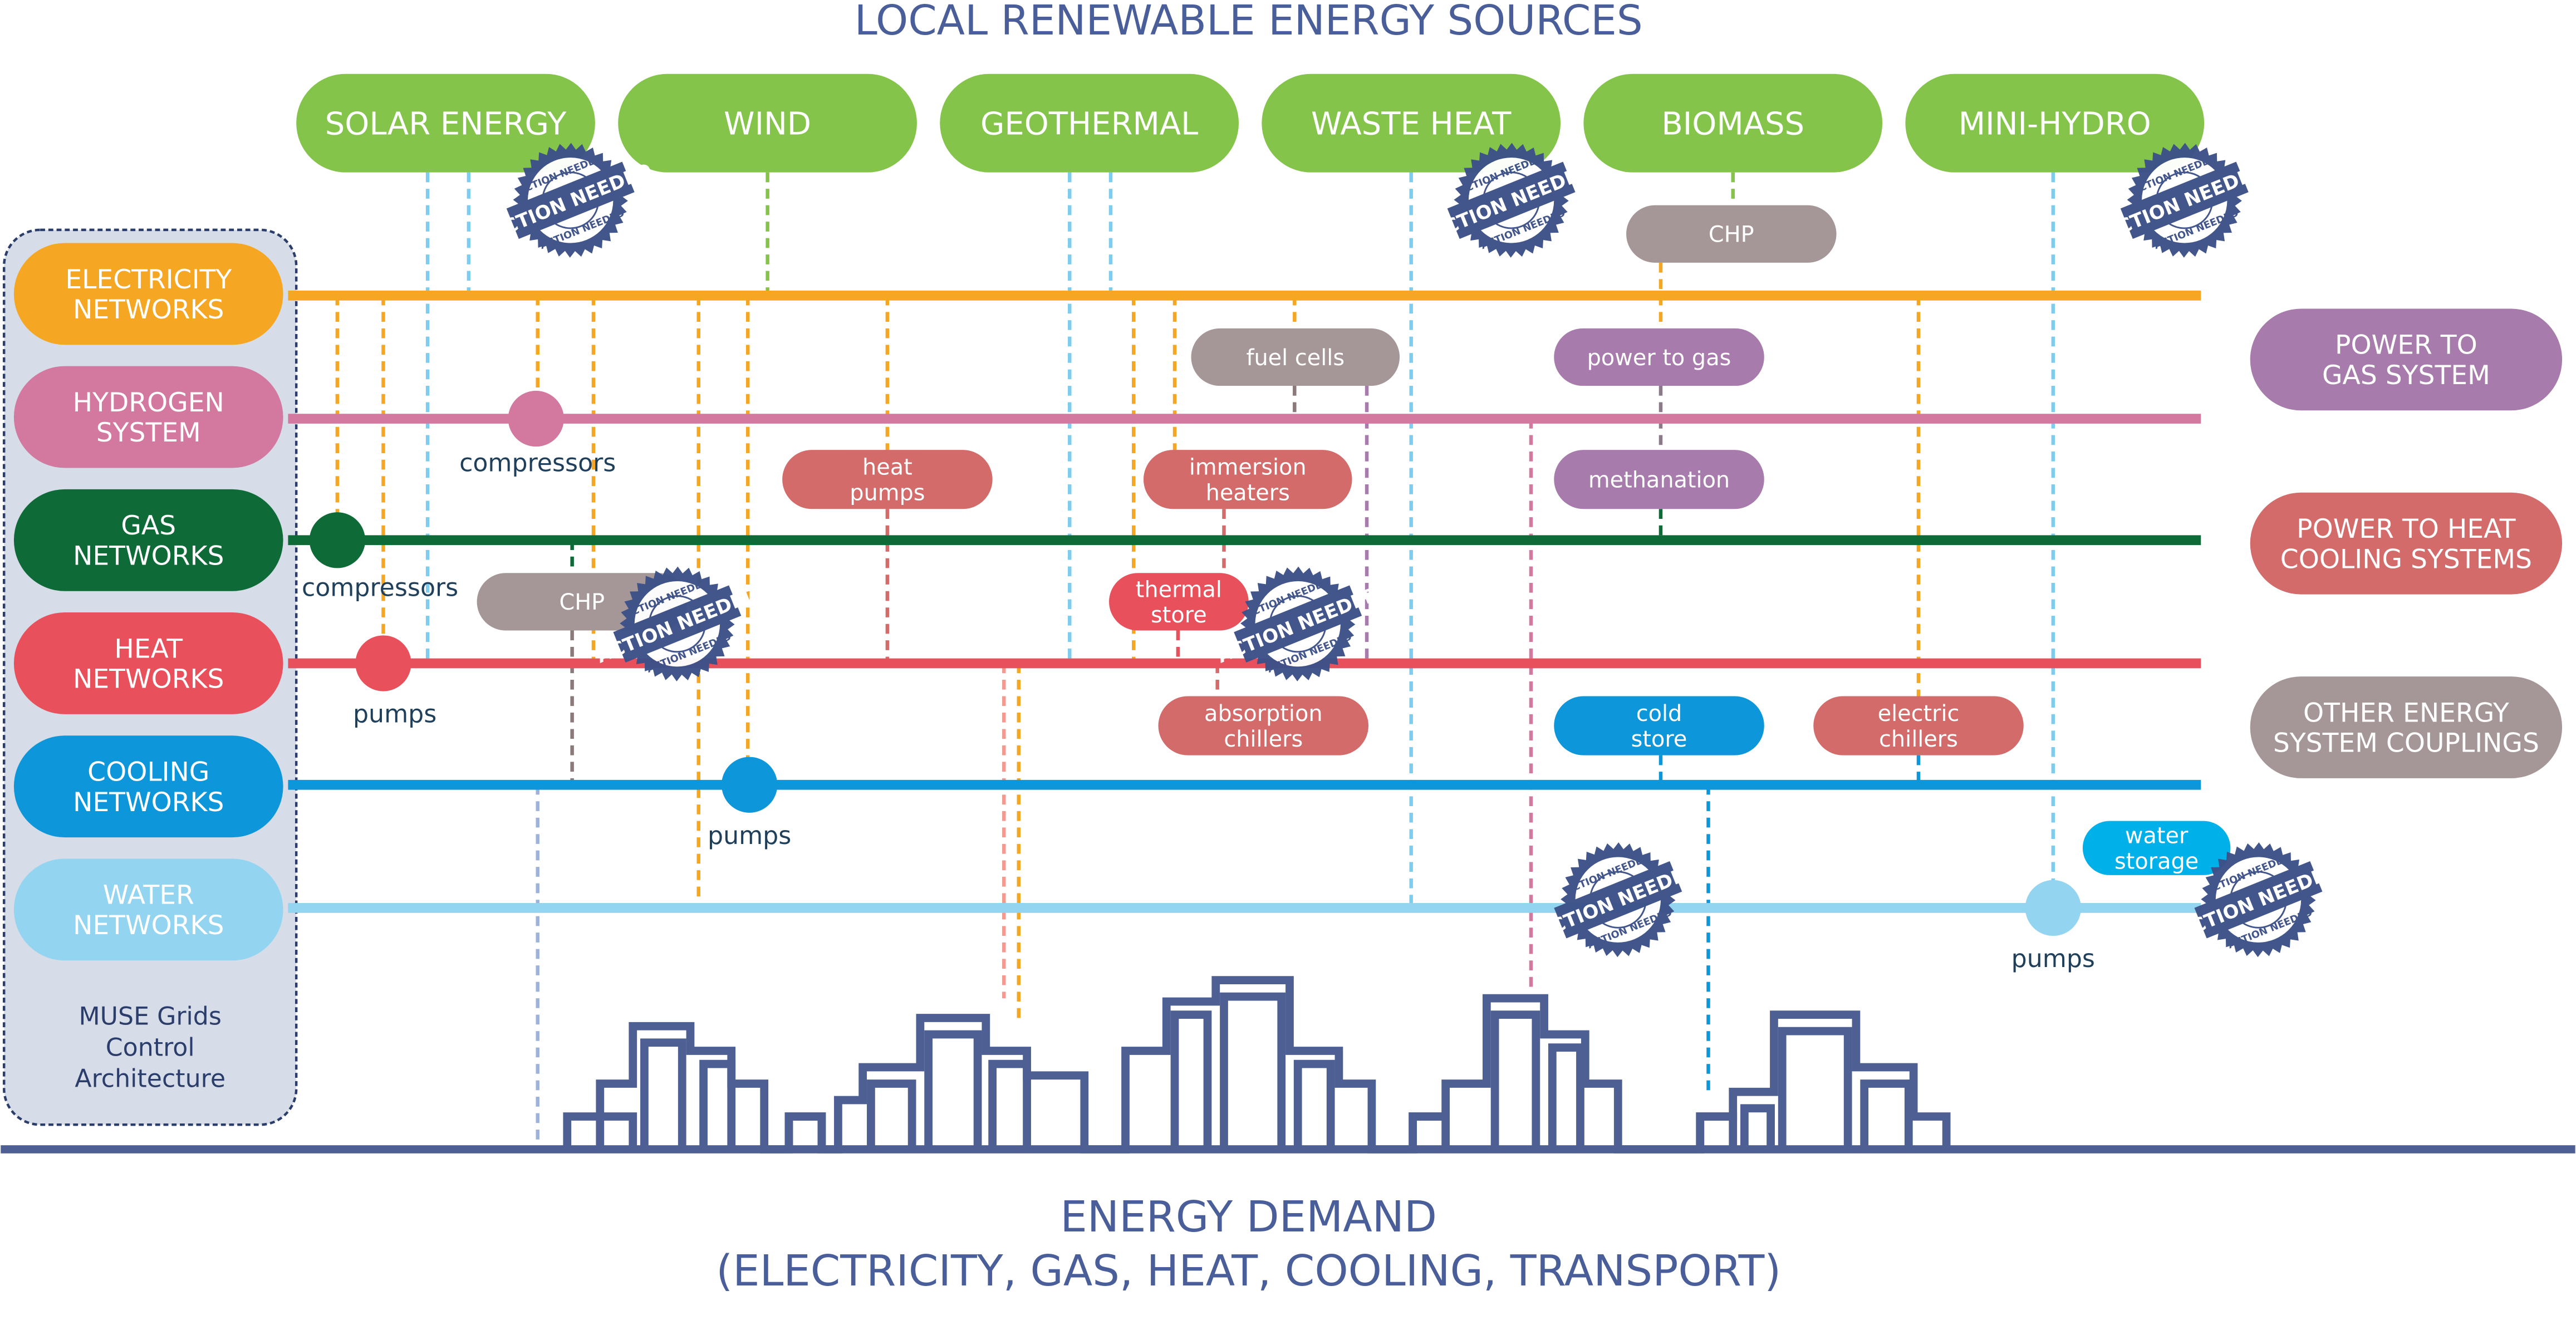 The width and height of the screenshot is (2576, 1325). What do you see at coordinates (148, 433) in the screenshot?
I see `network-hydrogen-label: SYSTEM` at bounding box center [148, 433].